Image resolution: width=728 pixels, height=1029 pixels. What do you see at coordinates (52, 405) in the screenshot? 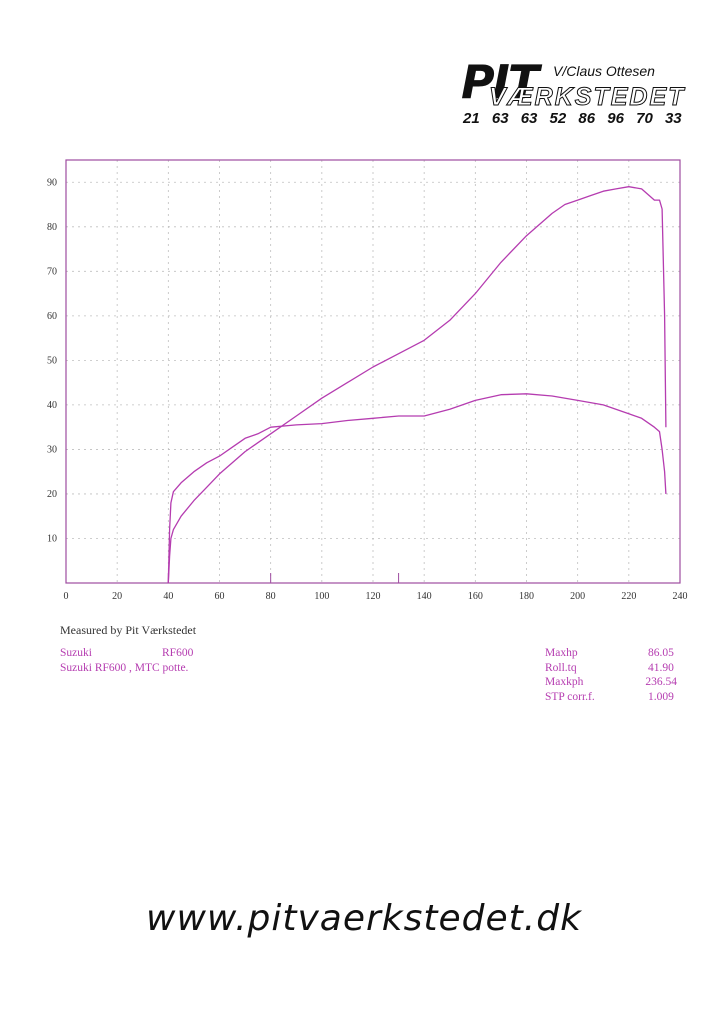
I see `y-tick-label: 40` at bounding box center [52, 405].